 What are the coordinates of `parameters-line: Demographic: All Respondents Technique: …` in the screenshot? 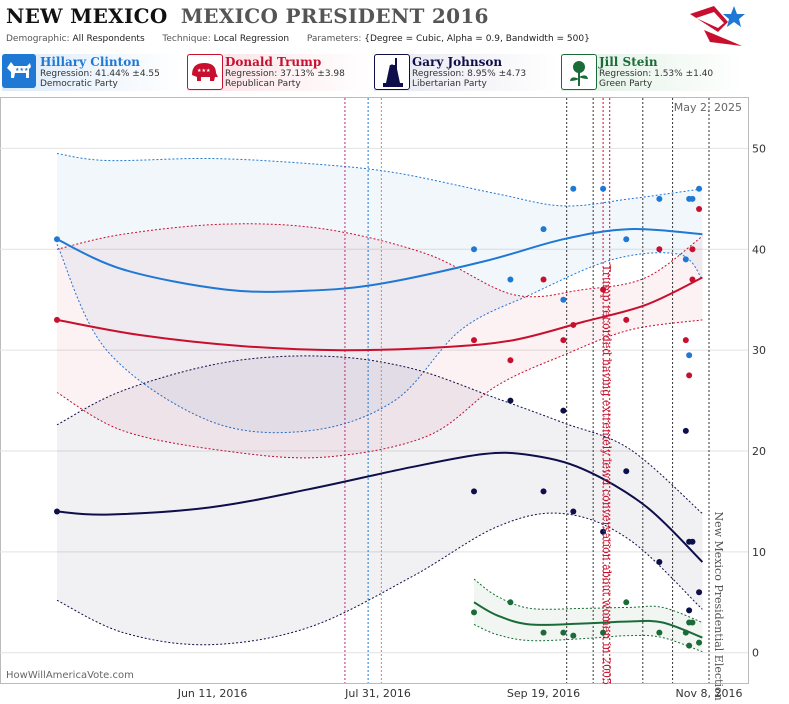 It's located at (298, 39).